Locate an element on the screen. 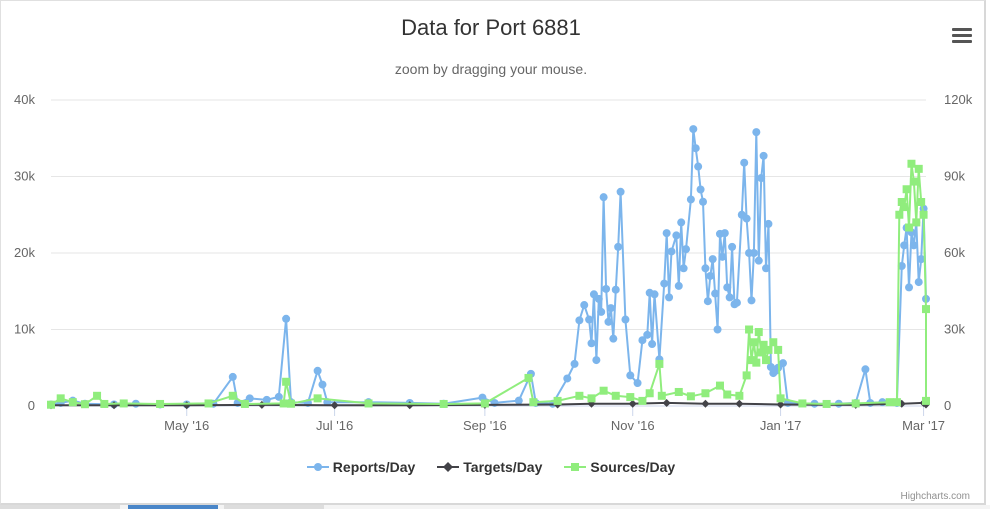 This screenshot has width=990, height=509. y-left-tick-label: 40k is located at coordinates (24, 99).